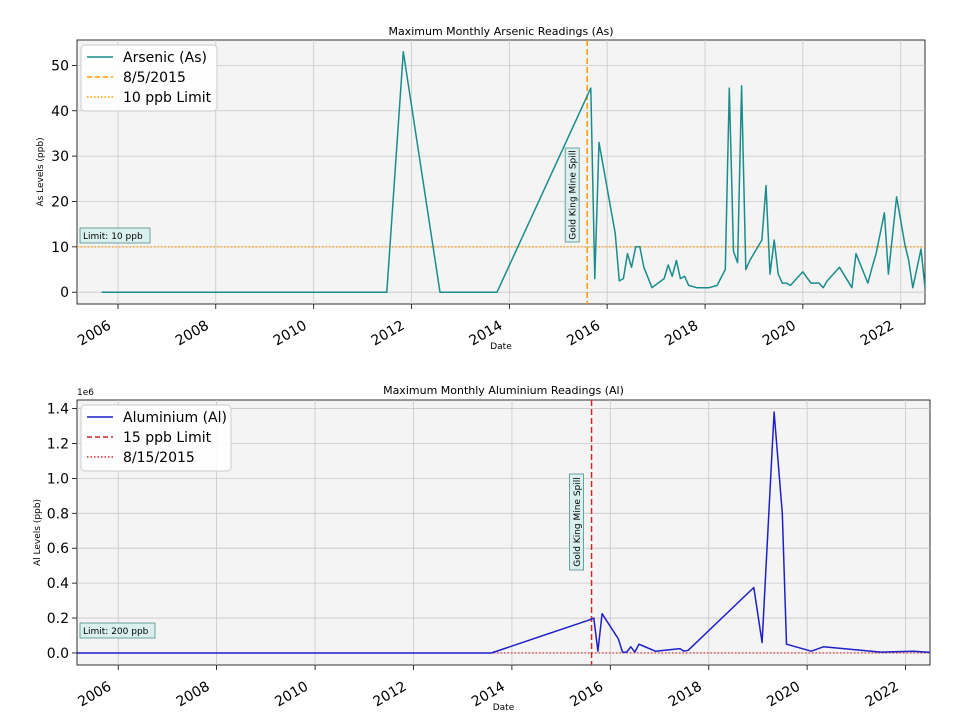  I want to click on y-tick-label: 0.4, so click(58, 584).